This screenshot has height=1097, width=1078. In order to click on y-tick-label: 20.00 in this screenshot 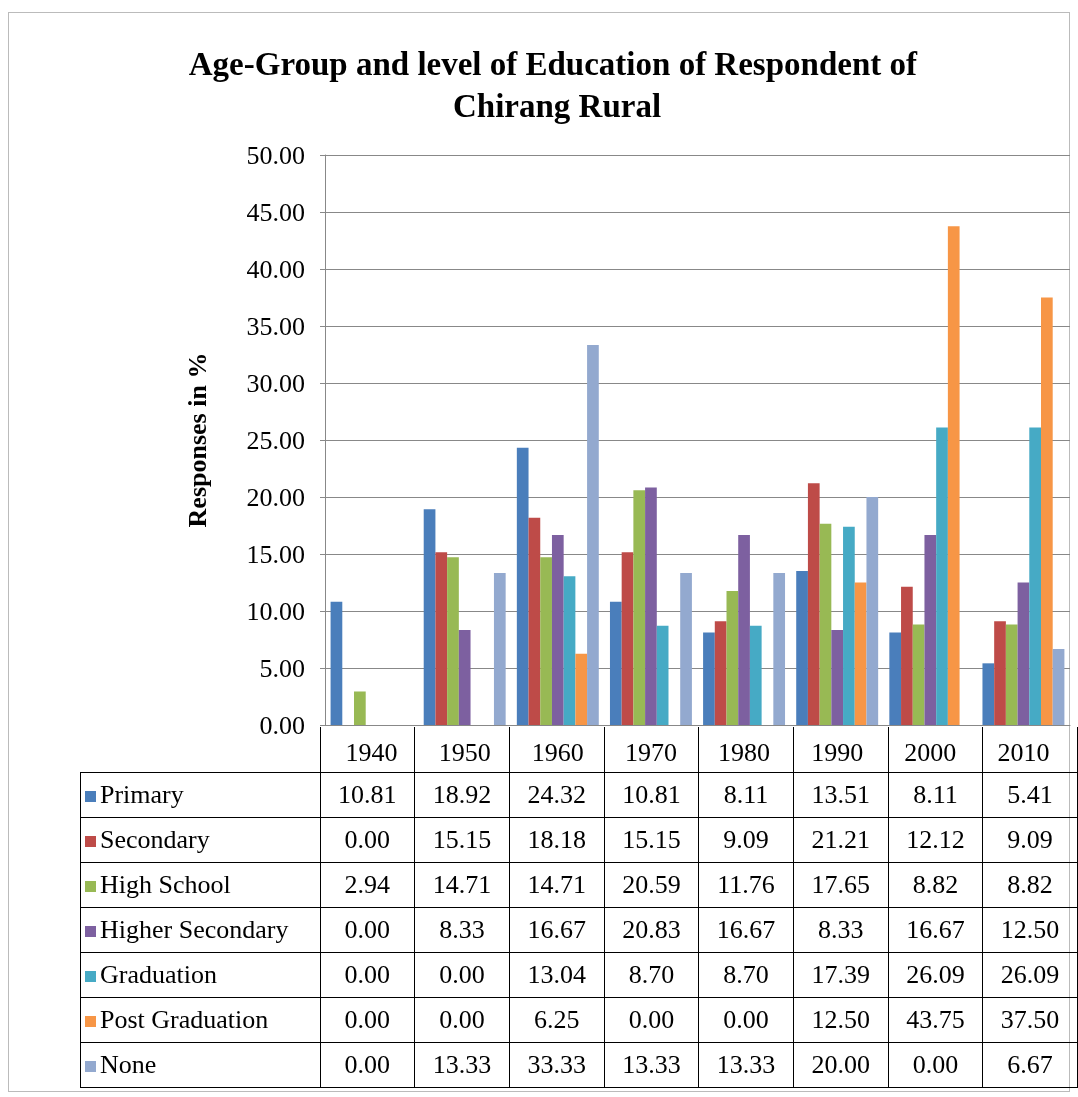, I will do `click(275, 497)`.